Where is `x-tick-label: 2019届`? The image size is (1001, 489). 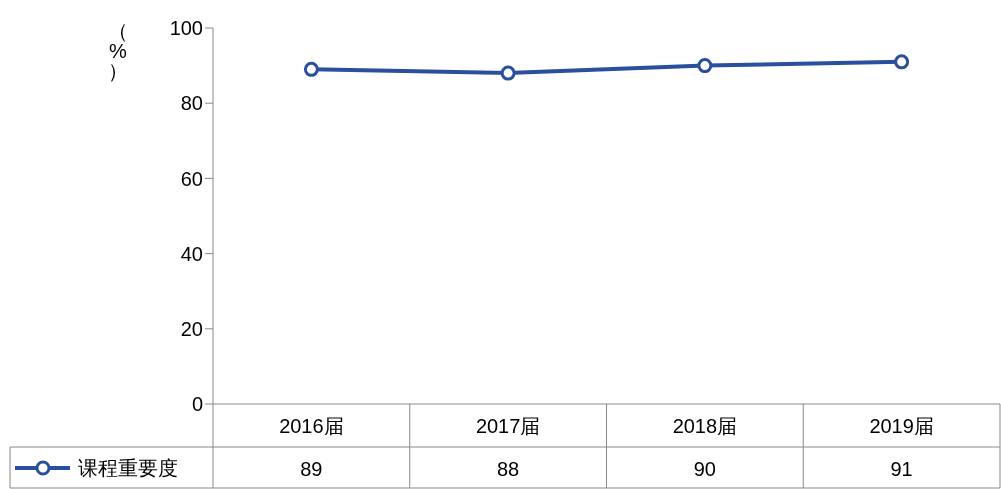 x-tick-label: 2019届 is located at coordinates (901, 426).